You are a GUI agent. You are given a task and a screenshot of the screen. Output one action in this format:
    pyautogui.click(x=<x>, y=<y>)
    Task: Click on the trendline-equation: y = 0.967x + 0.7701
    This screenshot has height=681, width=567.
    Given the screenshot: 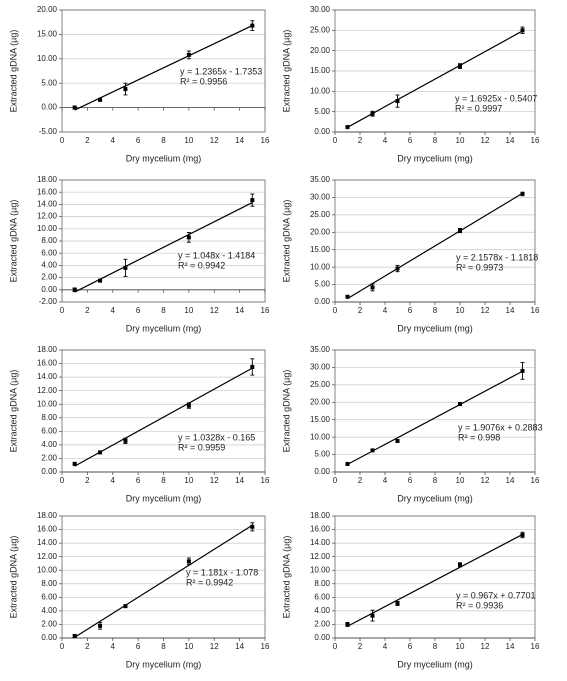 What is the action you would take?
    pyautogui.click(x=496, y=595)
    